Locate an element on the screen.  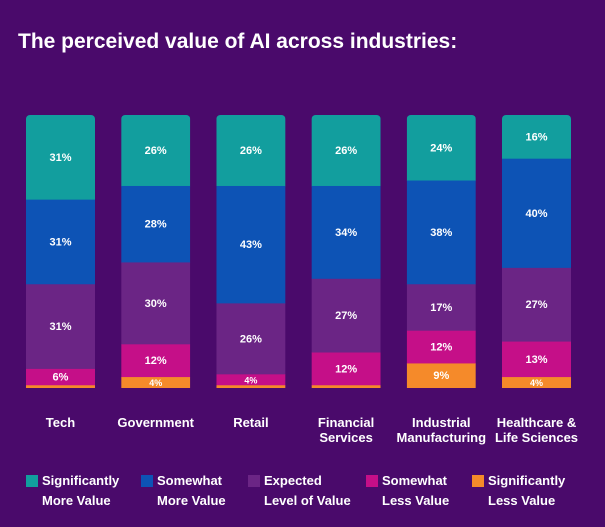
category-label: Retail is located at coordinates (250, 422).